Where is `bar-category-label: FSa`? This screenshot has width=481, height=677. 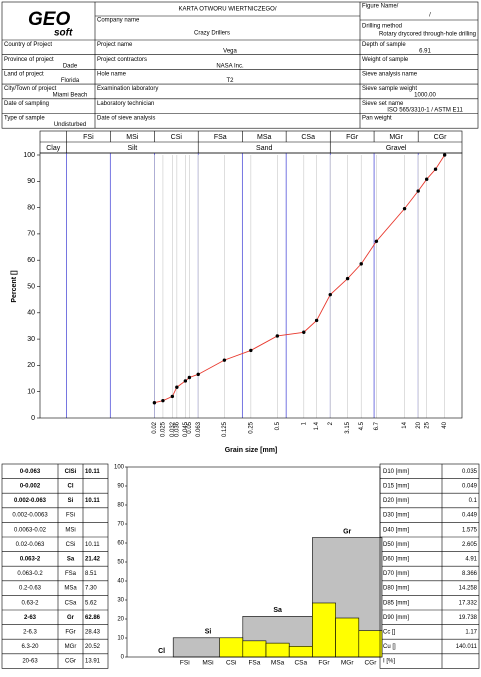
bar-category-label: FSa is located at coordinates (254, 663).